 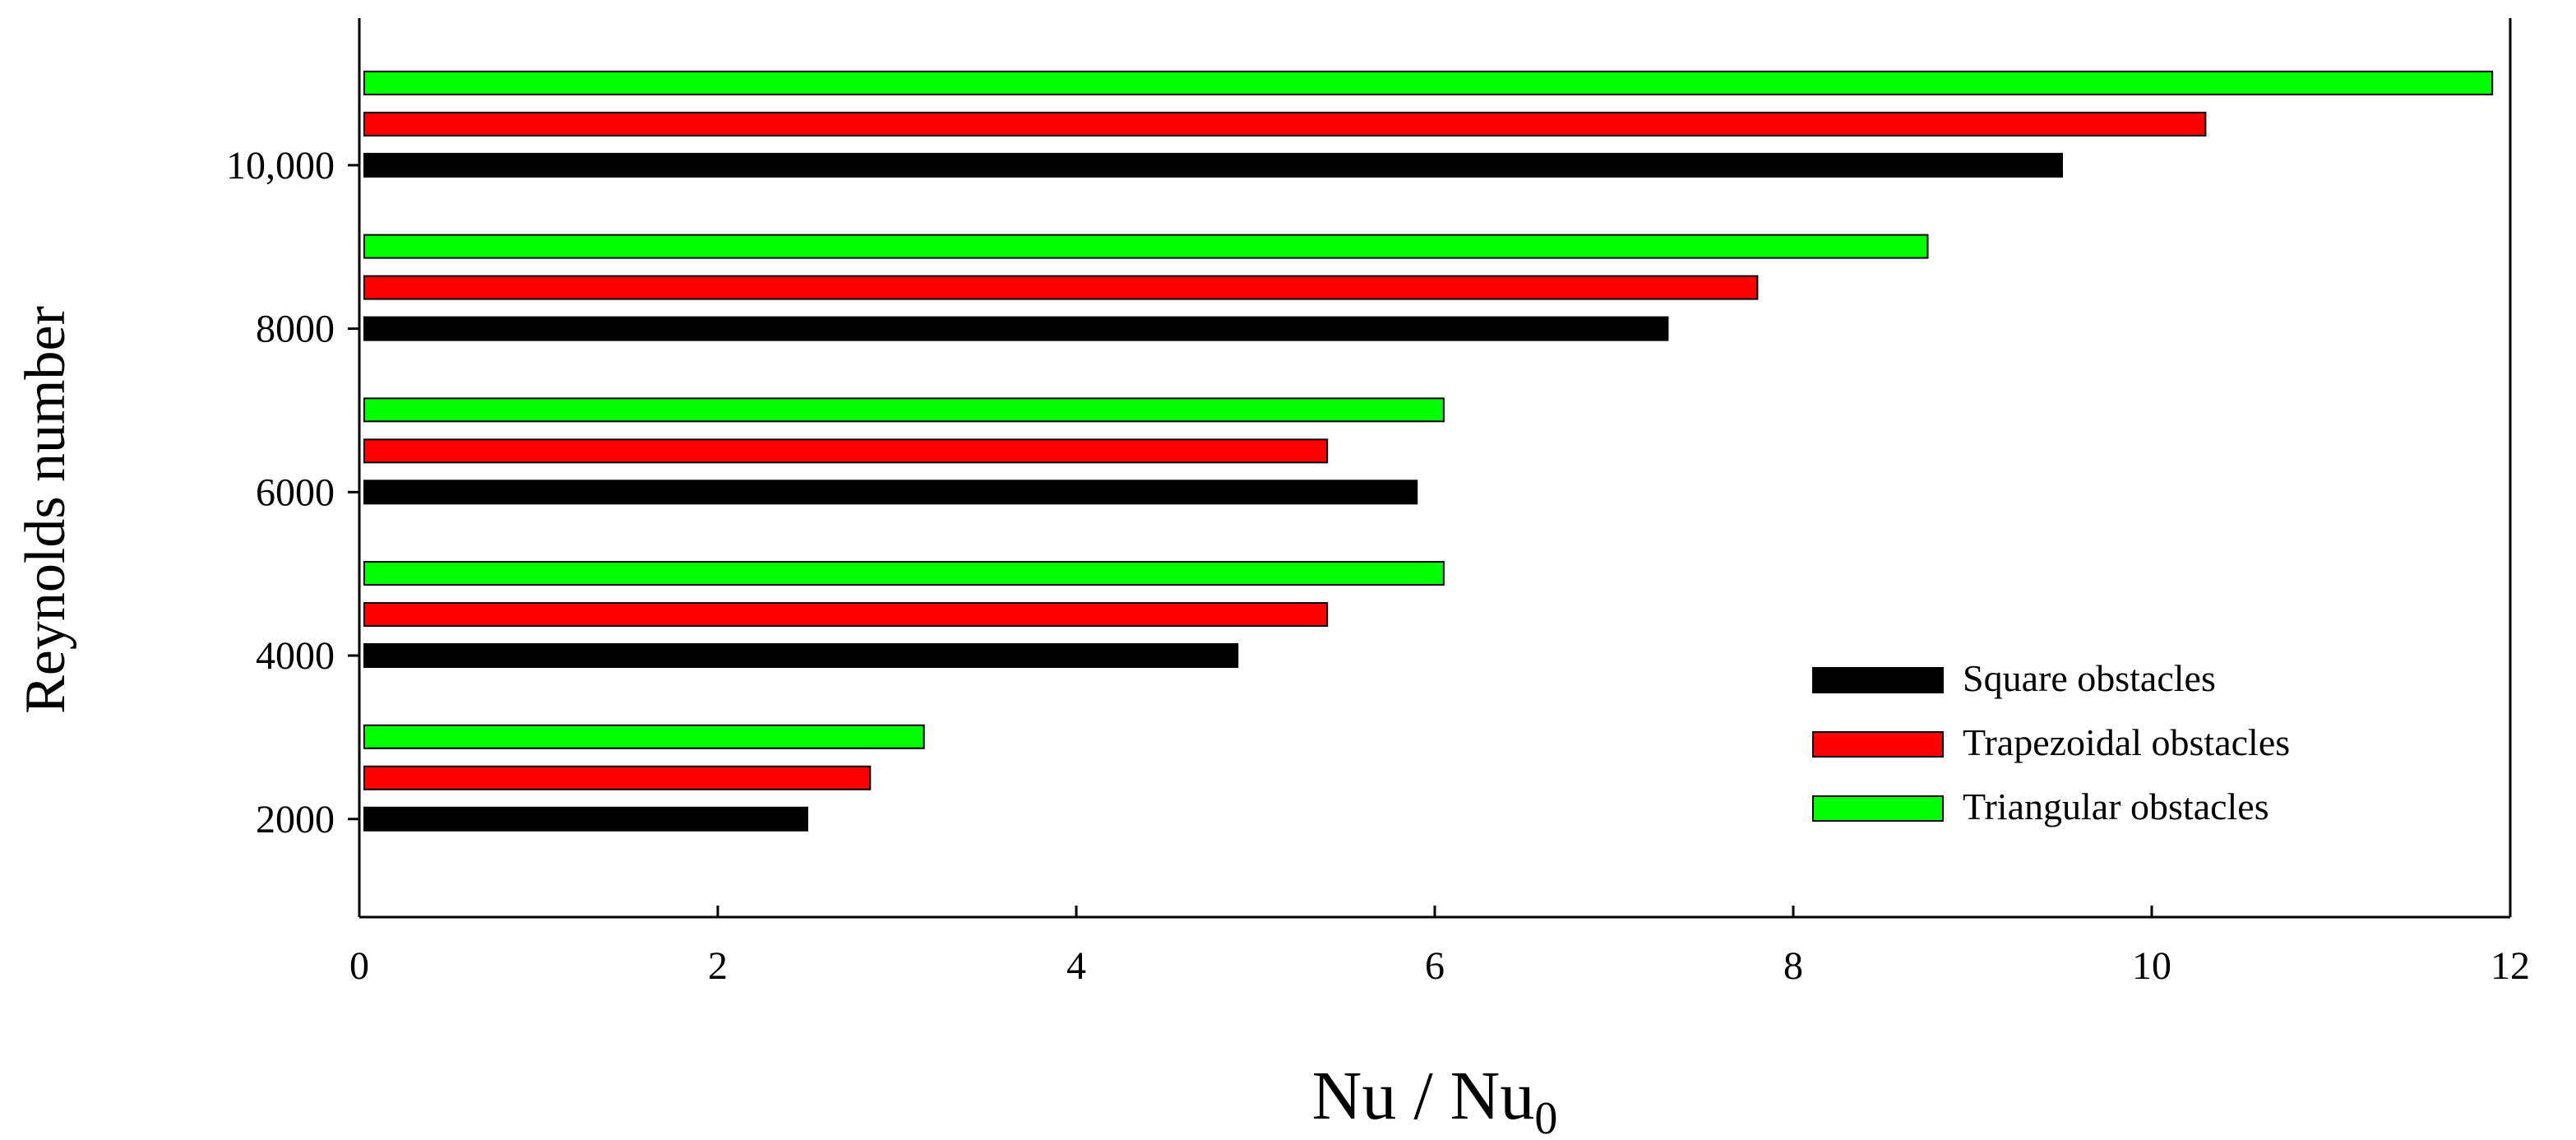 I want to click on y-tick-label: 6000, so click(x=295, y=492).